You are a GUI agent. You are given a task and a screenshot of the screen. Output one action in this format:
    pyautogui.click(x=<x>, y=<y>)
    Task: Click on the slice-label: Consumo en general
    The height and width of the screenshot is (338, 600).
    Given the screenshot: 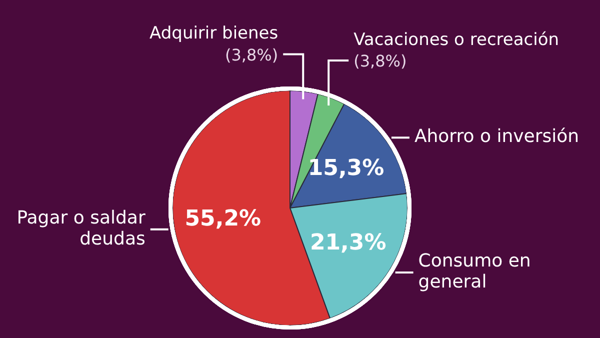 What is the action you would take?
    pyautogui.click(x=474, y=271)
    